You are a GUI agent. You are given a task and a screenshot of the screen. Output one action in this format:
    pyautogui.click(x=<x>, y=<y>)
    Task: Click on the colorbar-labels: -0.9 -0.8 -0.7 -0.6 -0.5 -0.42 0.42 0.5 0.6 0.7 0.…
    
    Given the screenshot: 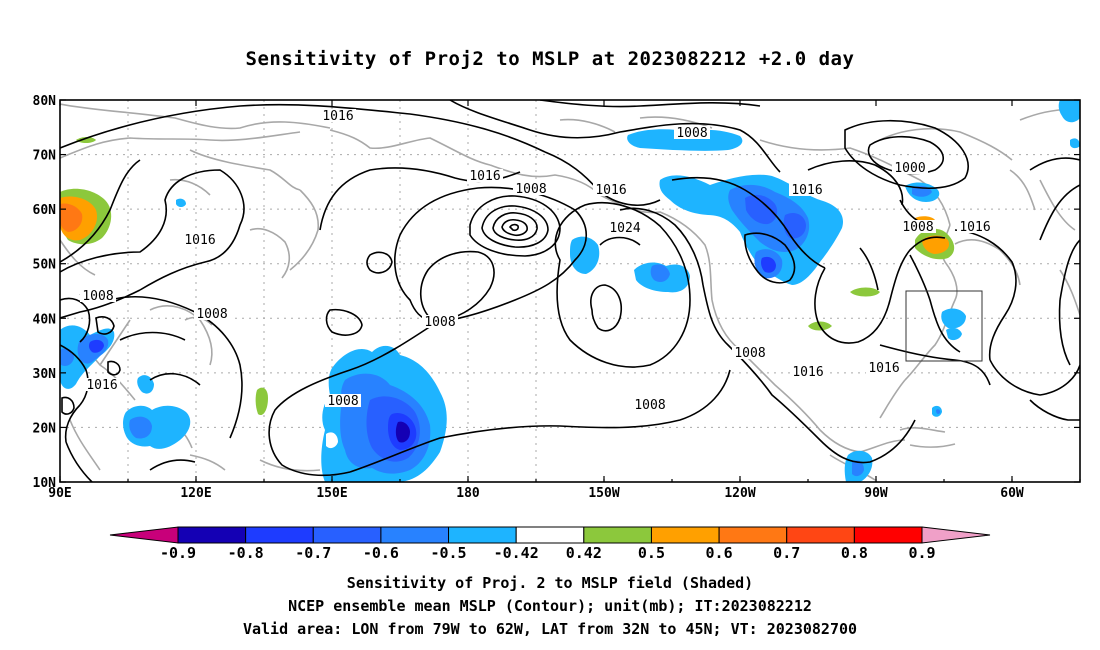 What is the action you would take?
    pyautogui.click(x=548, y=553)
    